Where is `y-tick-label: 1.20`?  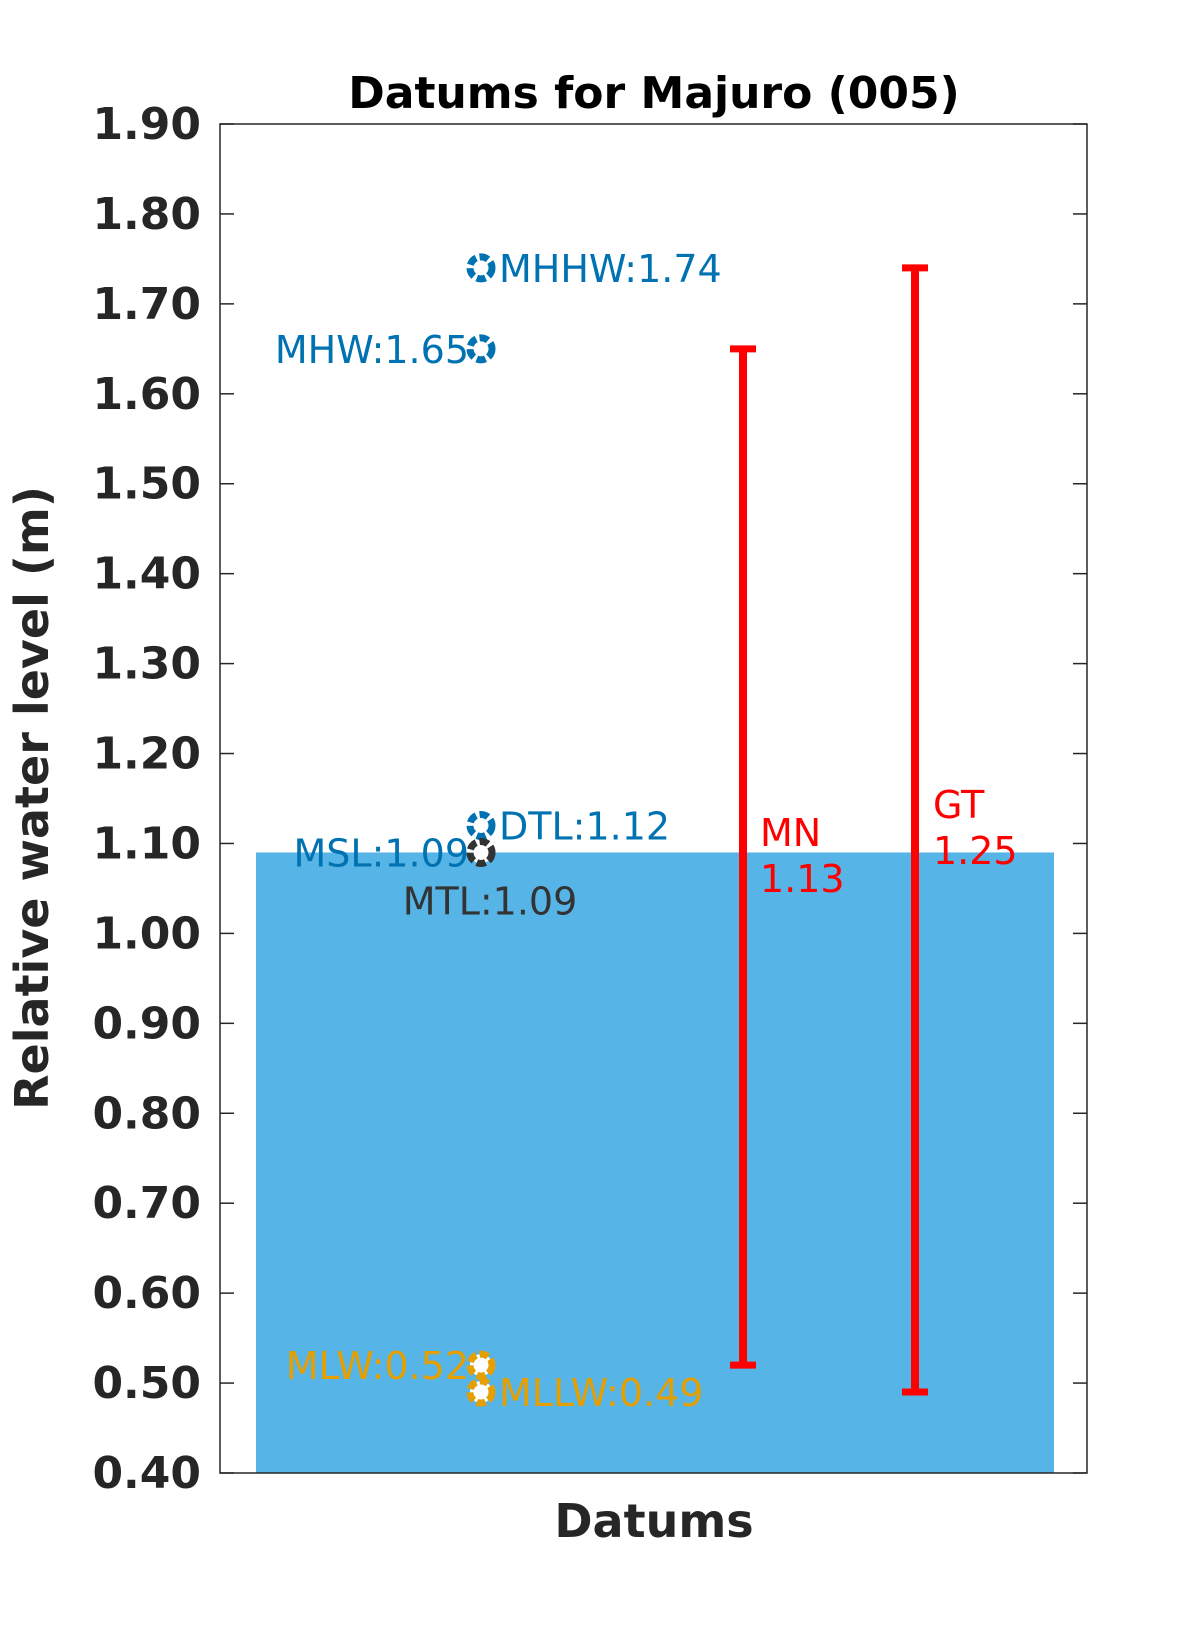 y-tick-label: 1.20 is located at coordinates (146, 754).